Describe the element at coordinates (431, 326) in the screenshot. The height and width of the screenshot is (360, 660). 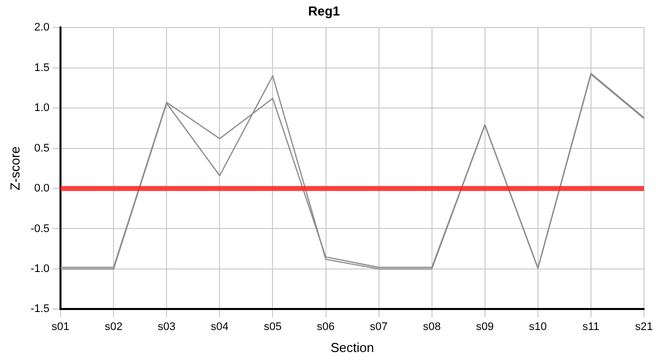
I see `x-tick-label: s08` at that location.